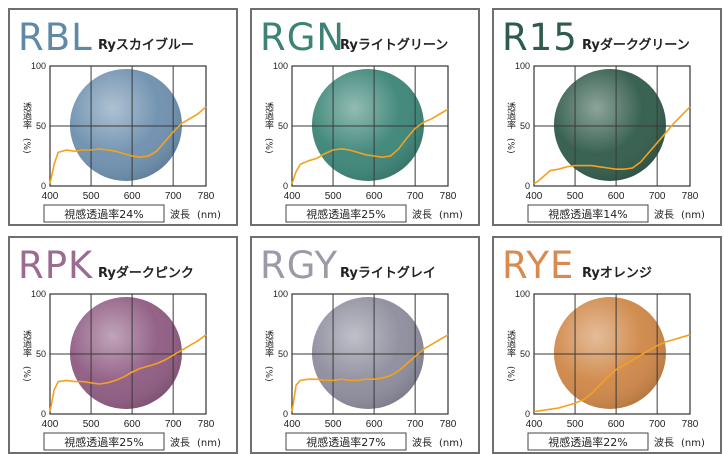 This screenshot has height=454, width=724. I want to click on lens-name: Ryスカイブルー, so click(146, 45).